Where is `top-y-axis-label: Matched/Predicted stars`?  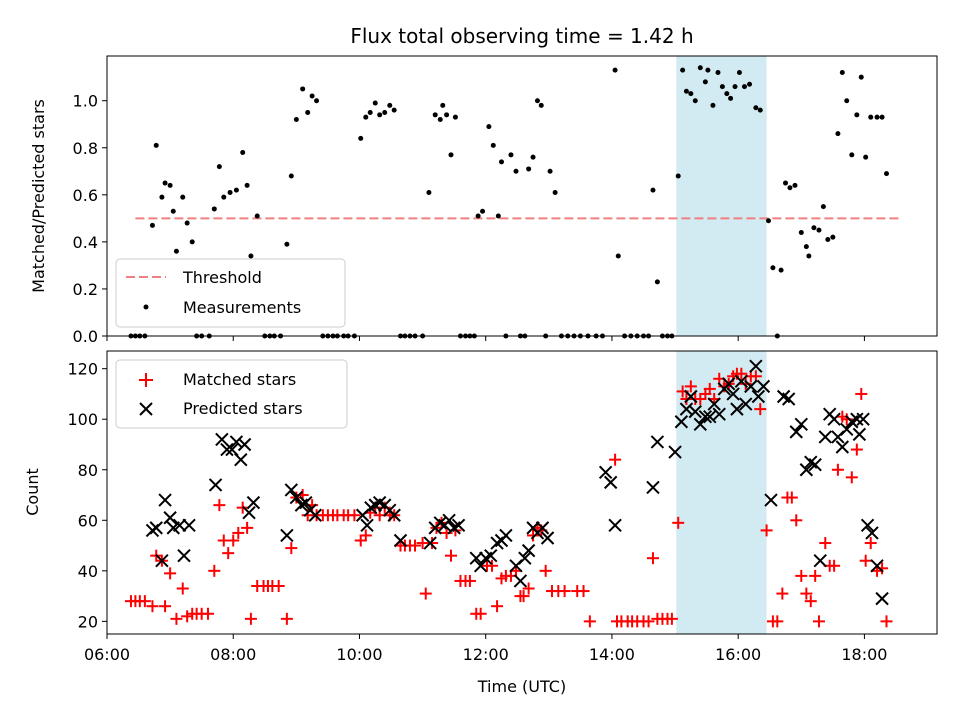 top-y-axis-label: Matched/Predicted stars is located at coordinates (38, 196).